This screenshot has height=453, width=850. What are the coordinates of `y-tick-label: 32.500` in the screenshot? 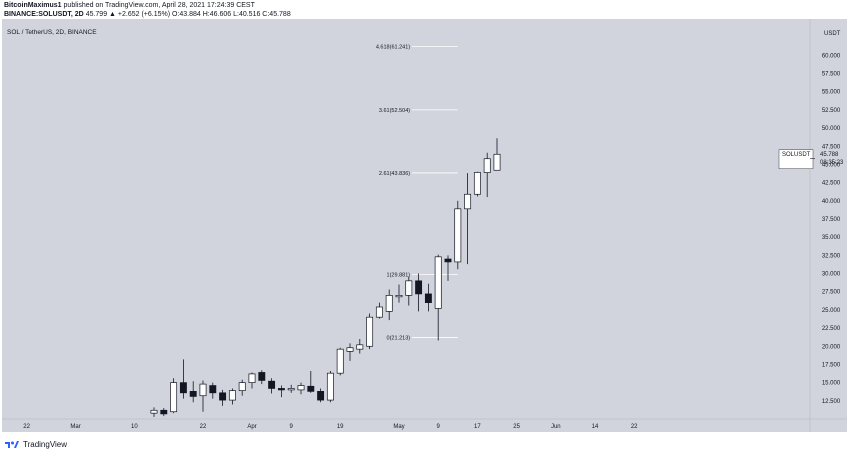 It's located at (831, 256).